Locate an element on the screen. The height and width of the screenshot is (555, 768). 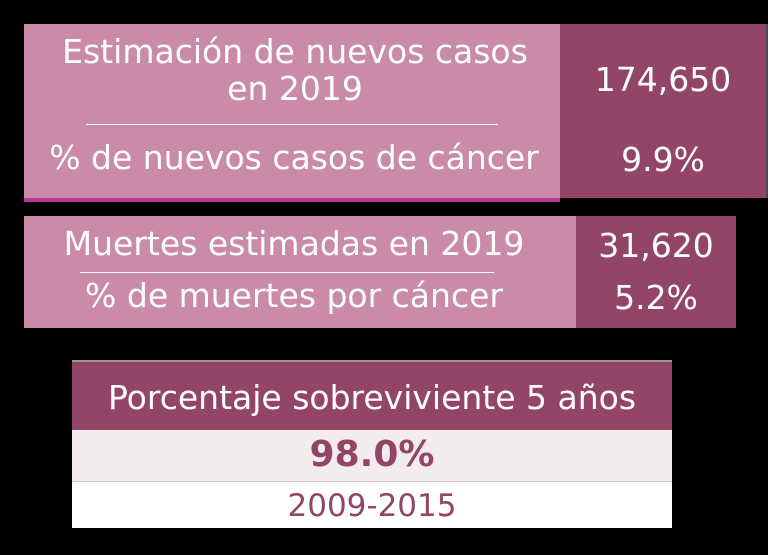
new-cases-percent-label: % de nuevos casos de cáncer is located at coordinates (294, 157).